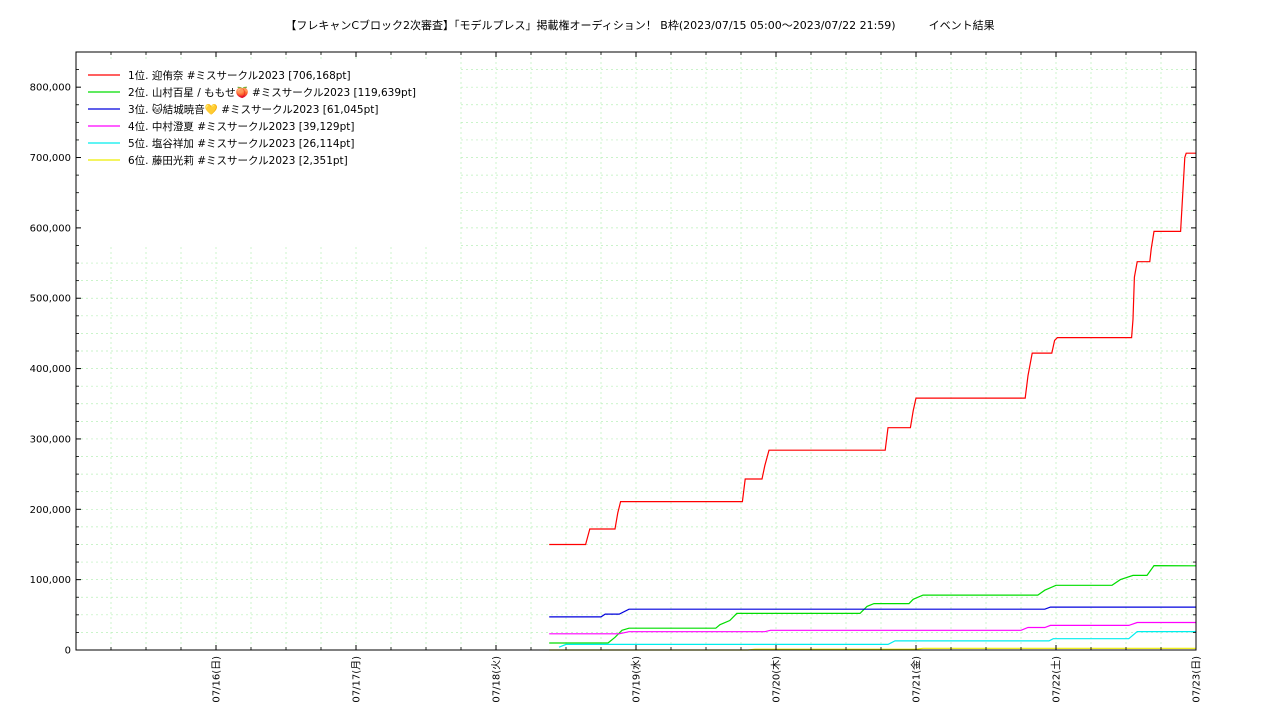 Image resolution: width=1280 pixels, height=720 pixels. Describe the element at coordinates (241, 126) in the screenshot. I see `legend-entry-4: 4位. 中村澄夏 #ミスサークル2023 [39,129pt]` at that location.